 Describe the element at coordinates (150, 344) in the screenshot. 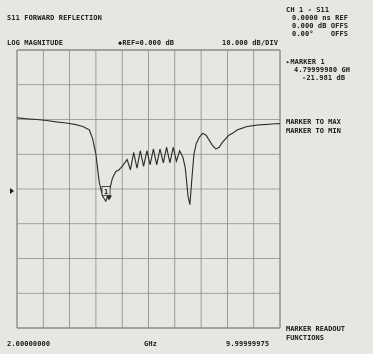

I see `frequency-unit: GHz` at that location.